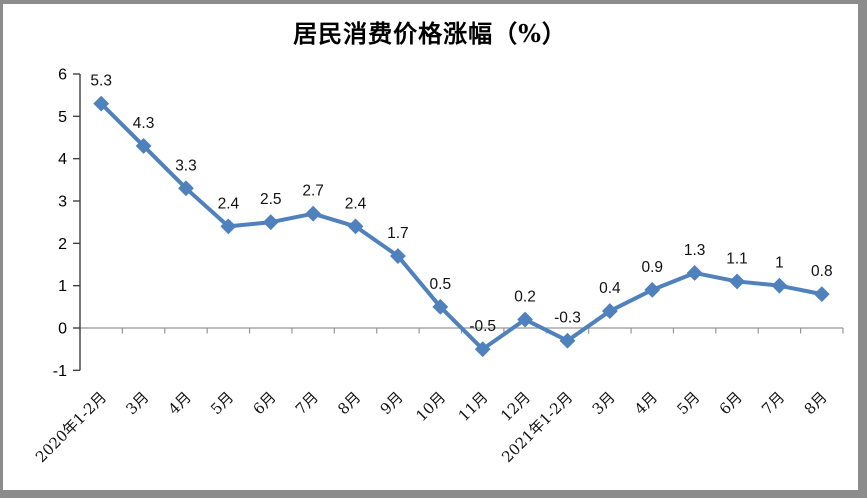 The image size is (867, 498). Describe the element at coordinates (60, 371) in the screenshot. I see `y-tick-label: -1` at that location.